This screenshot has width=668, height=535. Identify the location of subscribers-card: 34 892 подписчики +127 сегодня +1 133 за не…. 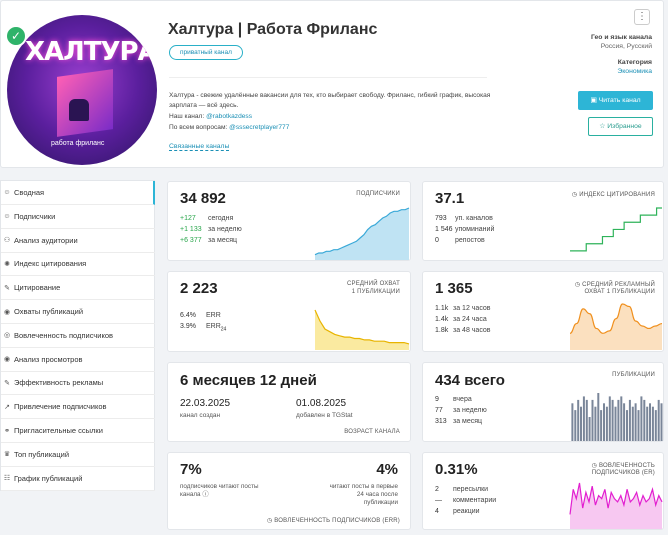
(289, 221).